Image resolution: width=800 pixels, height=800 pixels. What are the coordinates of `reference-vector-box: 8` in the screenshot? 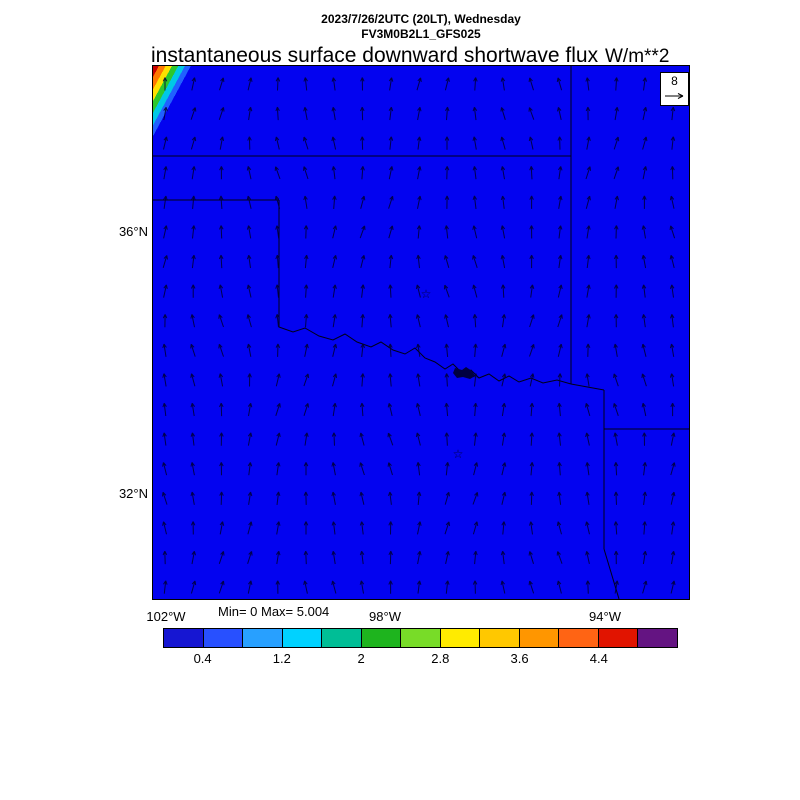 It's located at (674, 89).